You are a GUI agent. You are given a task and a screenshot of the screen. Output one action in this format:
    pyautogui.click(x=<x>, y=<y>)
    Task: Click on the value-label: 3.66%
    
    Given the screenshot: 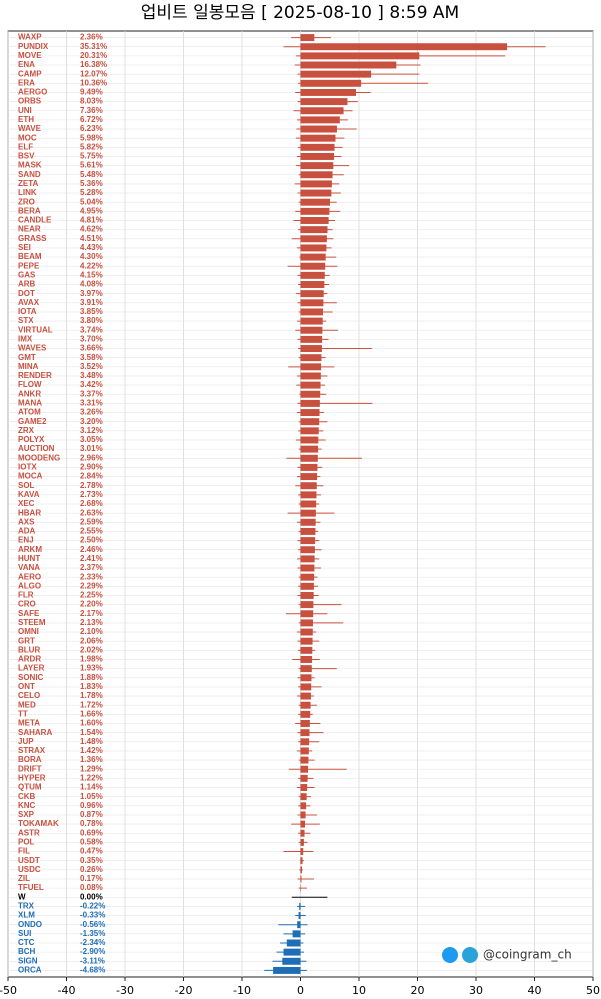 What is the action you would take?
    pyautogui.click(x=91, y=348)
    